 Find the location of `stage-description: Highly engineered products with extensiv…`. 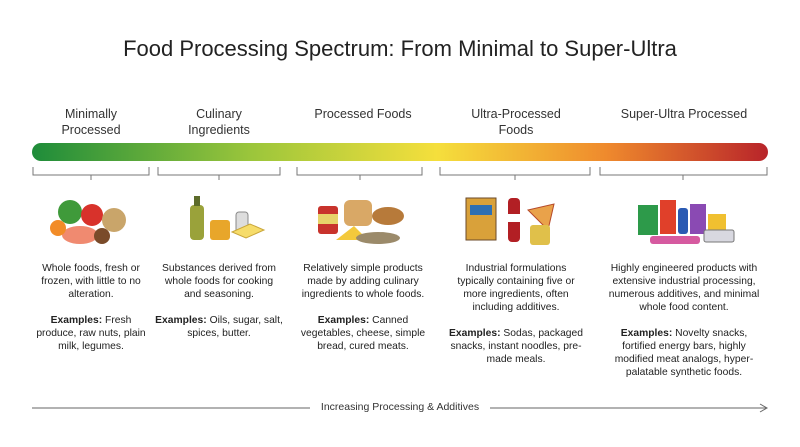

stage-description: Highly engineered products with extensiv… is located at coordinates (684, 288).